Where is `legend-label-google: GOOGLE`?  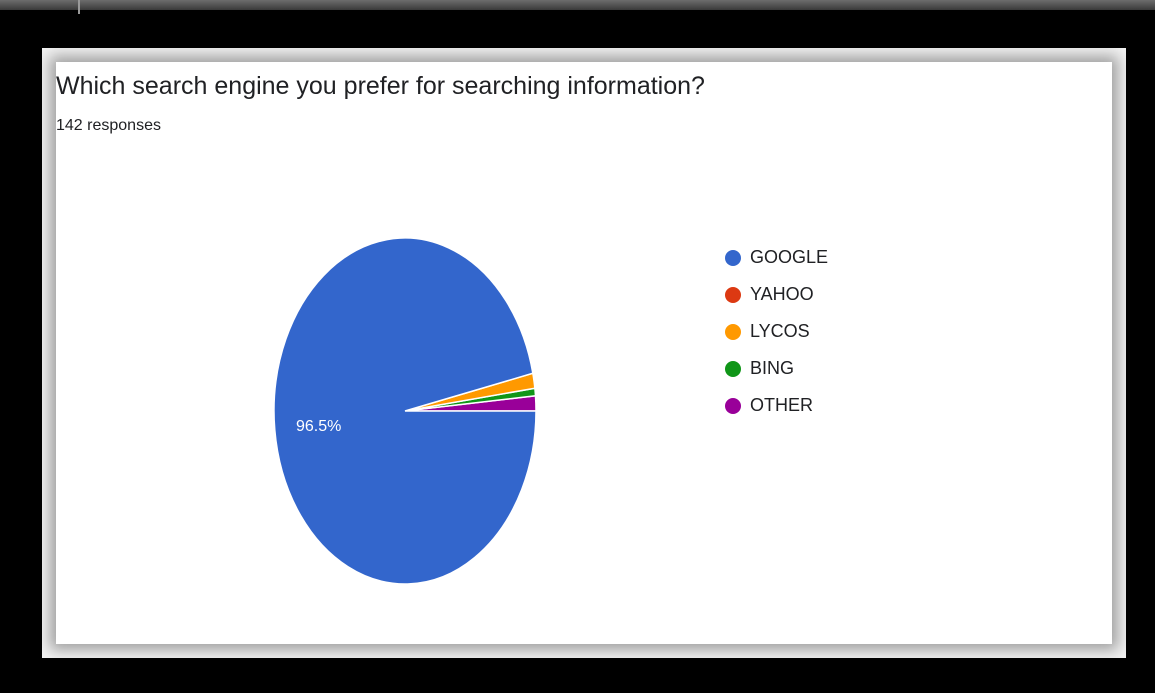
legend-label-google: GOOGLE is located at coordinates (789, 257).